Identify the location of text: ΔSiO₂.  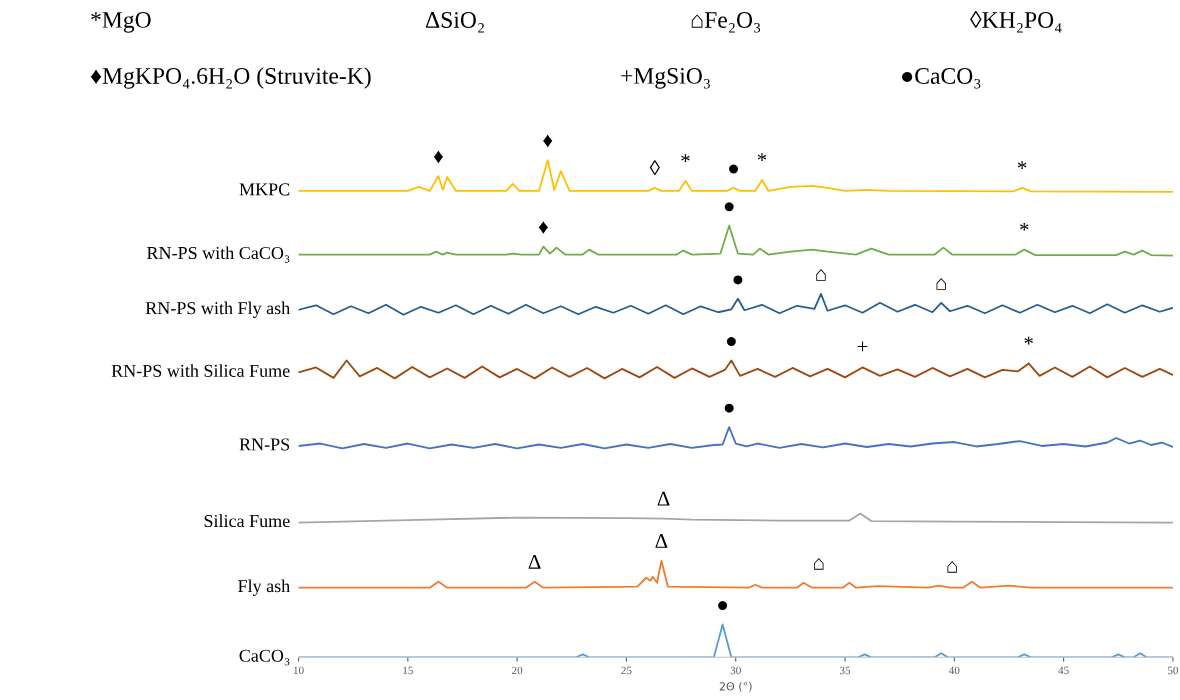
(454, 22).